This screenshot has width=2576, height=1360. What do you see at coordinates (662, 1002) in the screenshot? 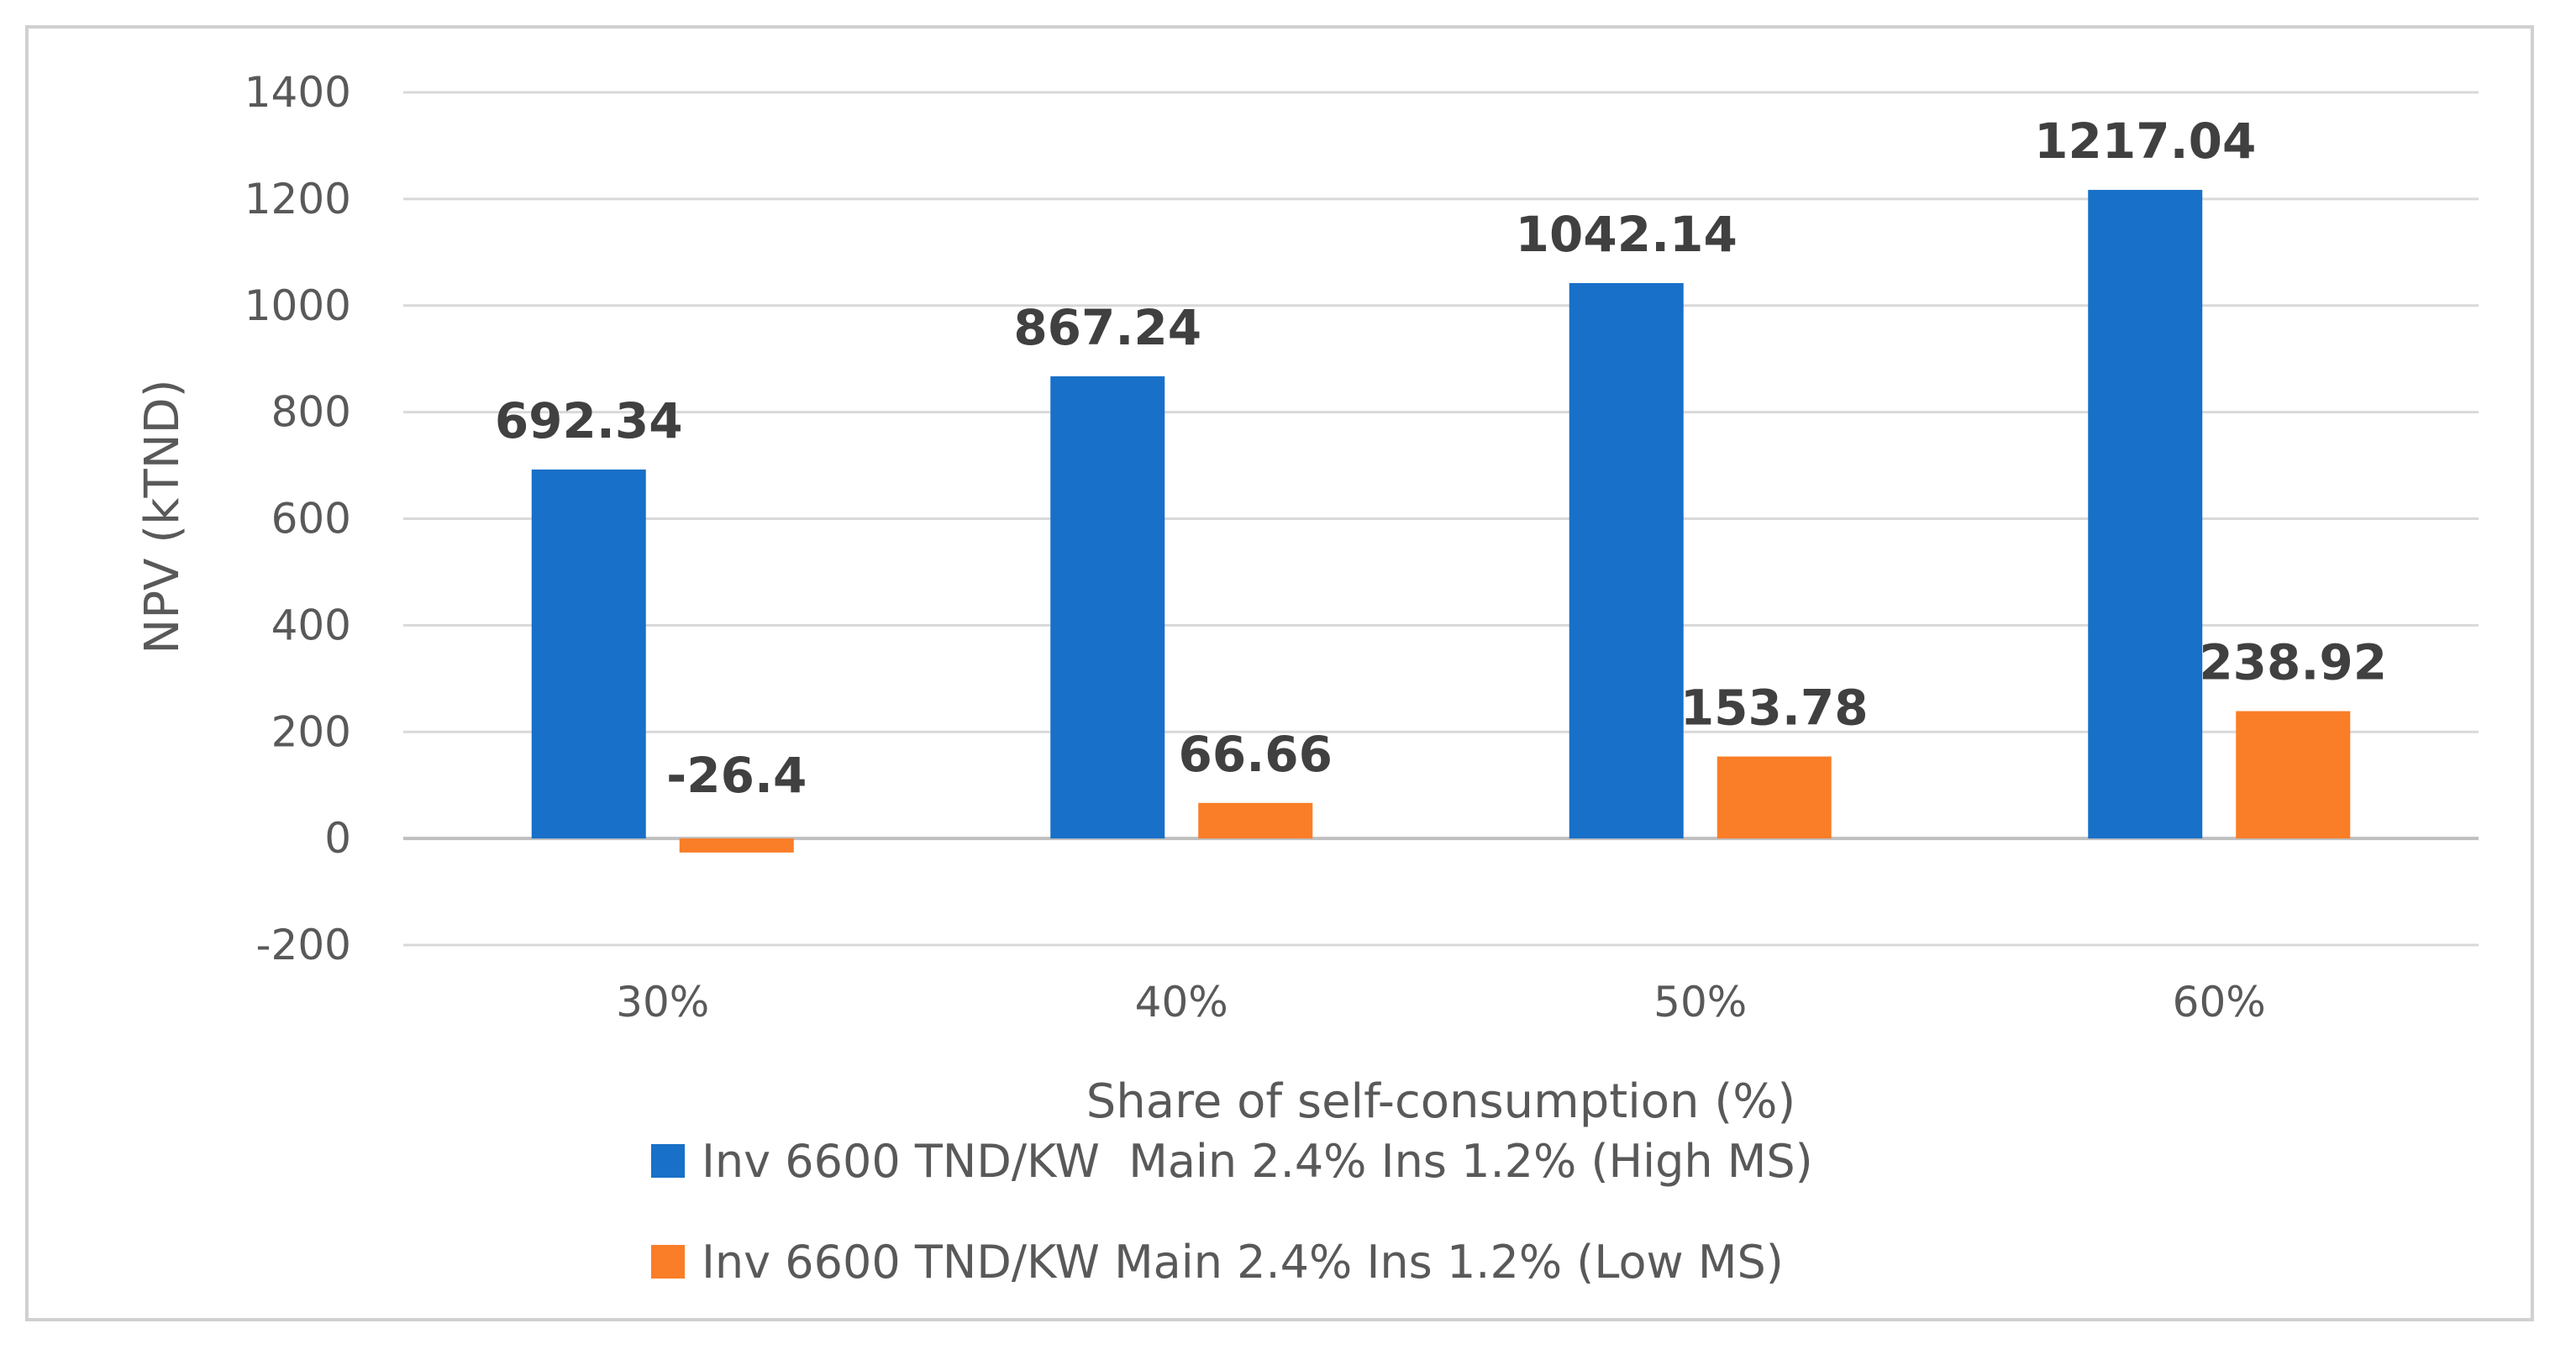
I see `x-tick-label: 30%` at bounding box center [662, 1002].